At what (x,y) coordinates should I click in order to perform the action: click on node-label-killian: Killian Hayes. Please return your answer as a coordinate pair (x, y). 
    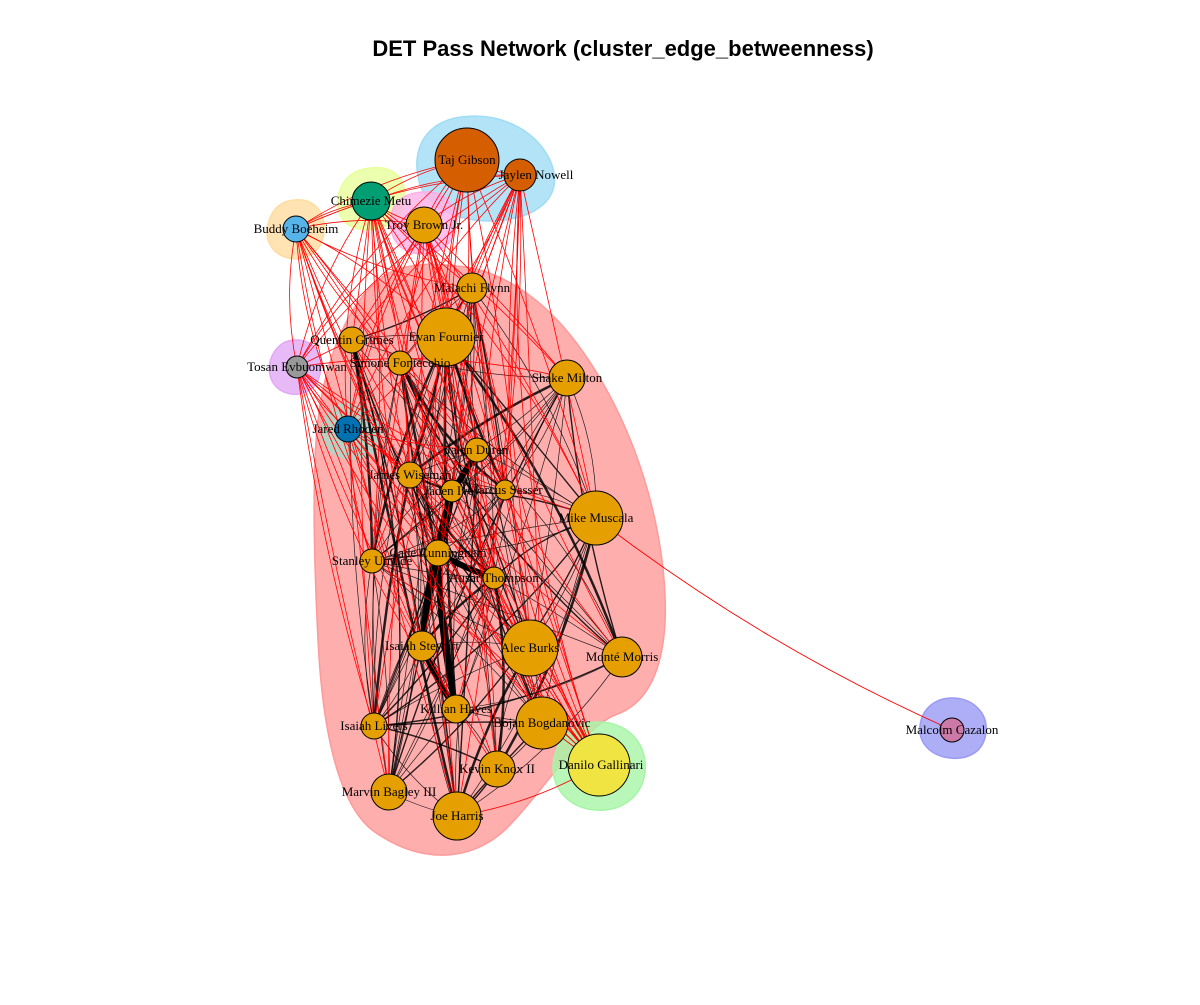
    Looking at the image, I should click on (456, 708).